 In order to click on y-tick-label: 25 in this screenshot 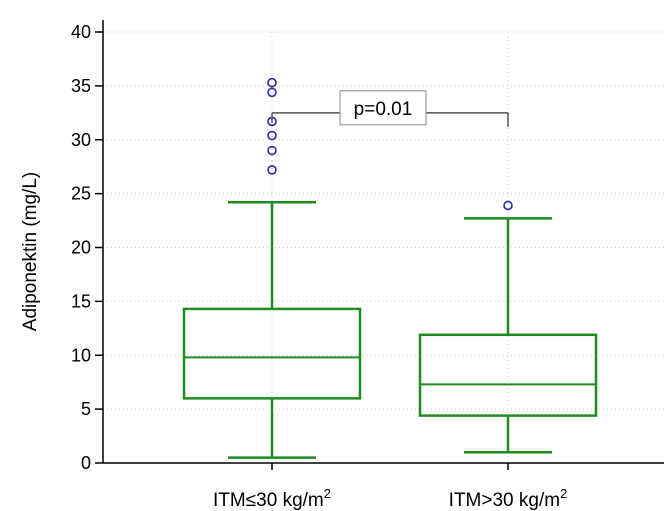, I will do `click(81, 194)`.